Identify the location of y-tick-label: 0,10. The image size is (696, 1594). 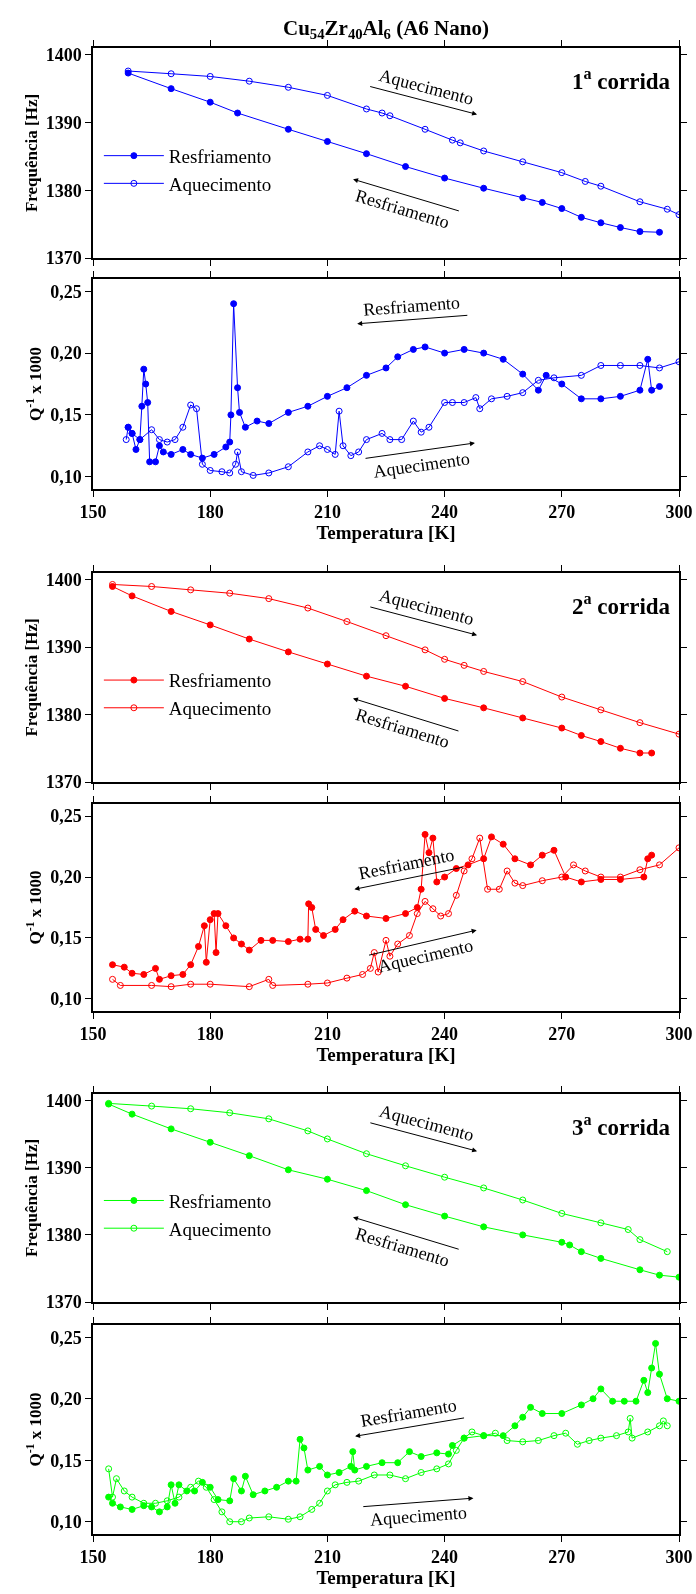
(66, 476).